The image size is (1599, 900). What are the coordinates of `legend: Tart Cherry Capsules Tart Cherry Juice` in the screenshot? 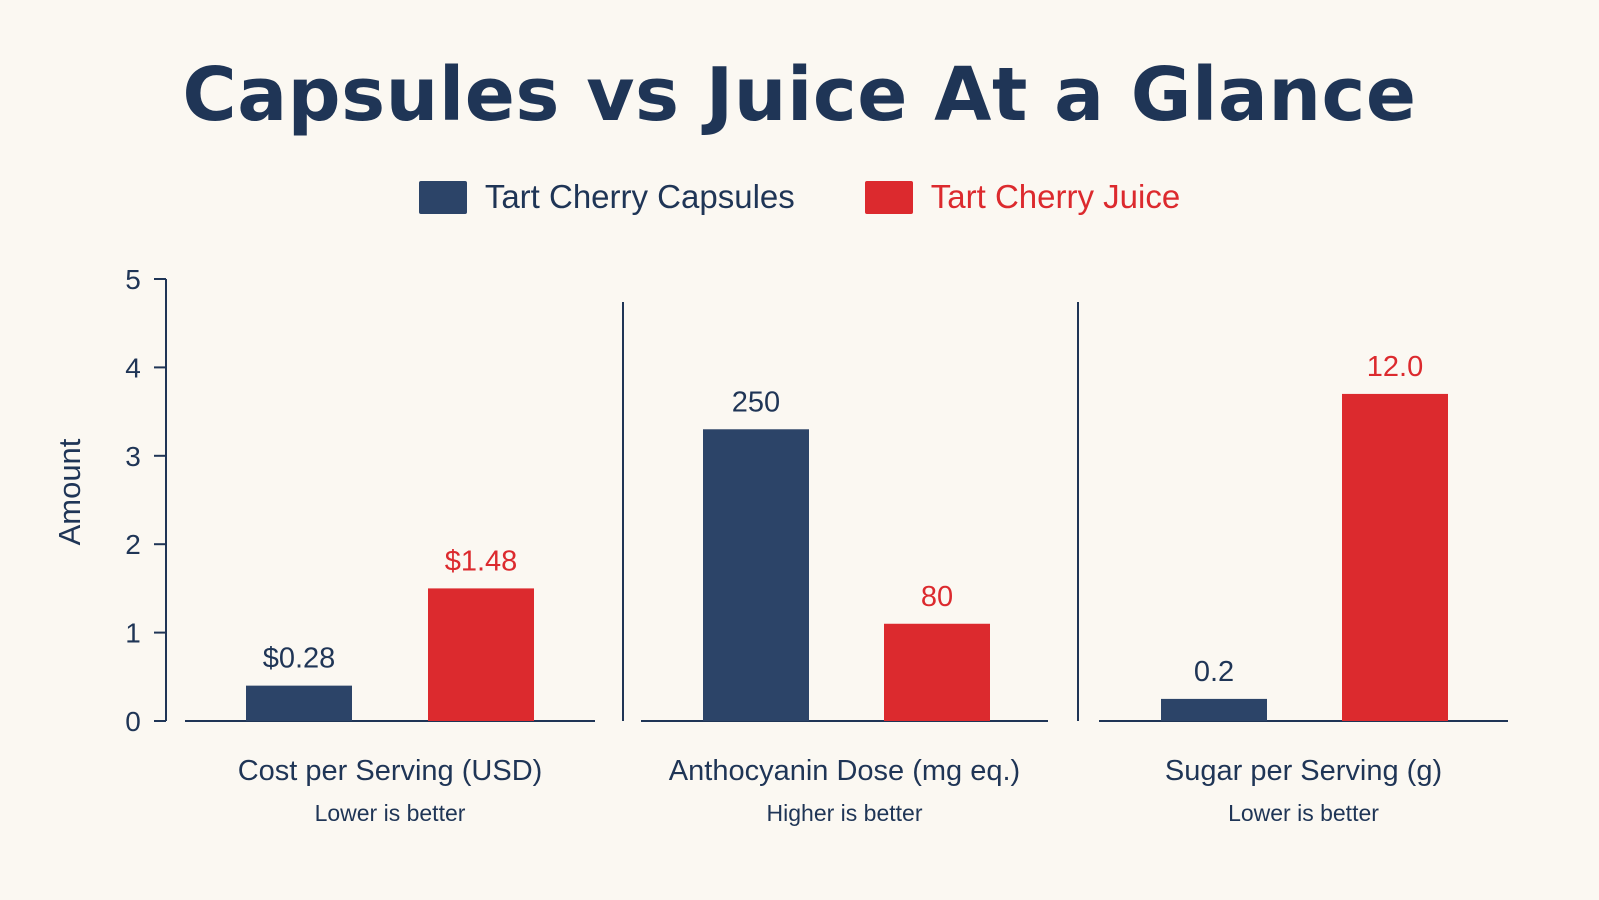 It's located at (799, 197).